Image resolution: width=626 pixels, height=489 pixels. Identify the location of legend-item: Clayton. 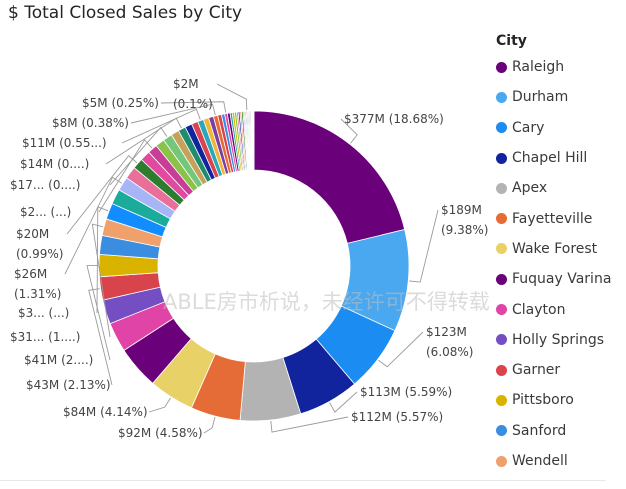
(559, 309).